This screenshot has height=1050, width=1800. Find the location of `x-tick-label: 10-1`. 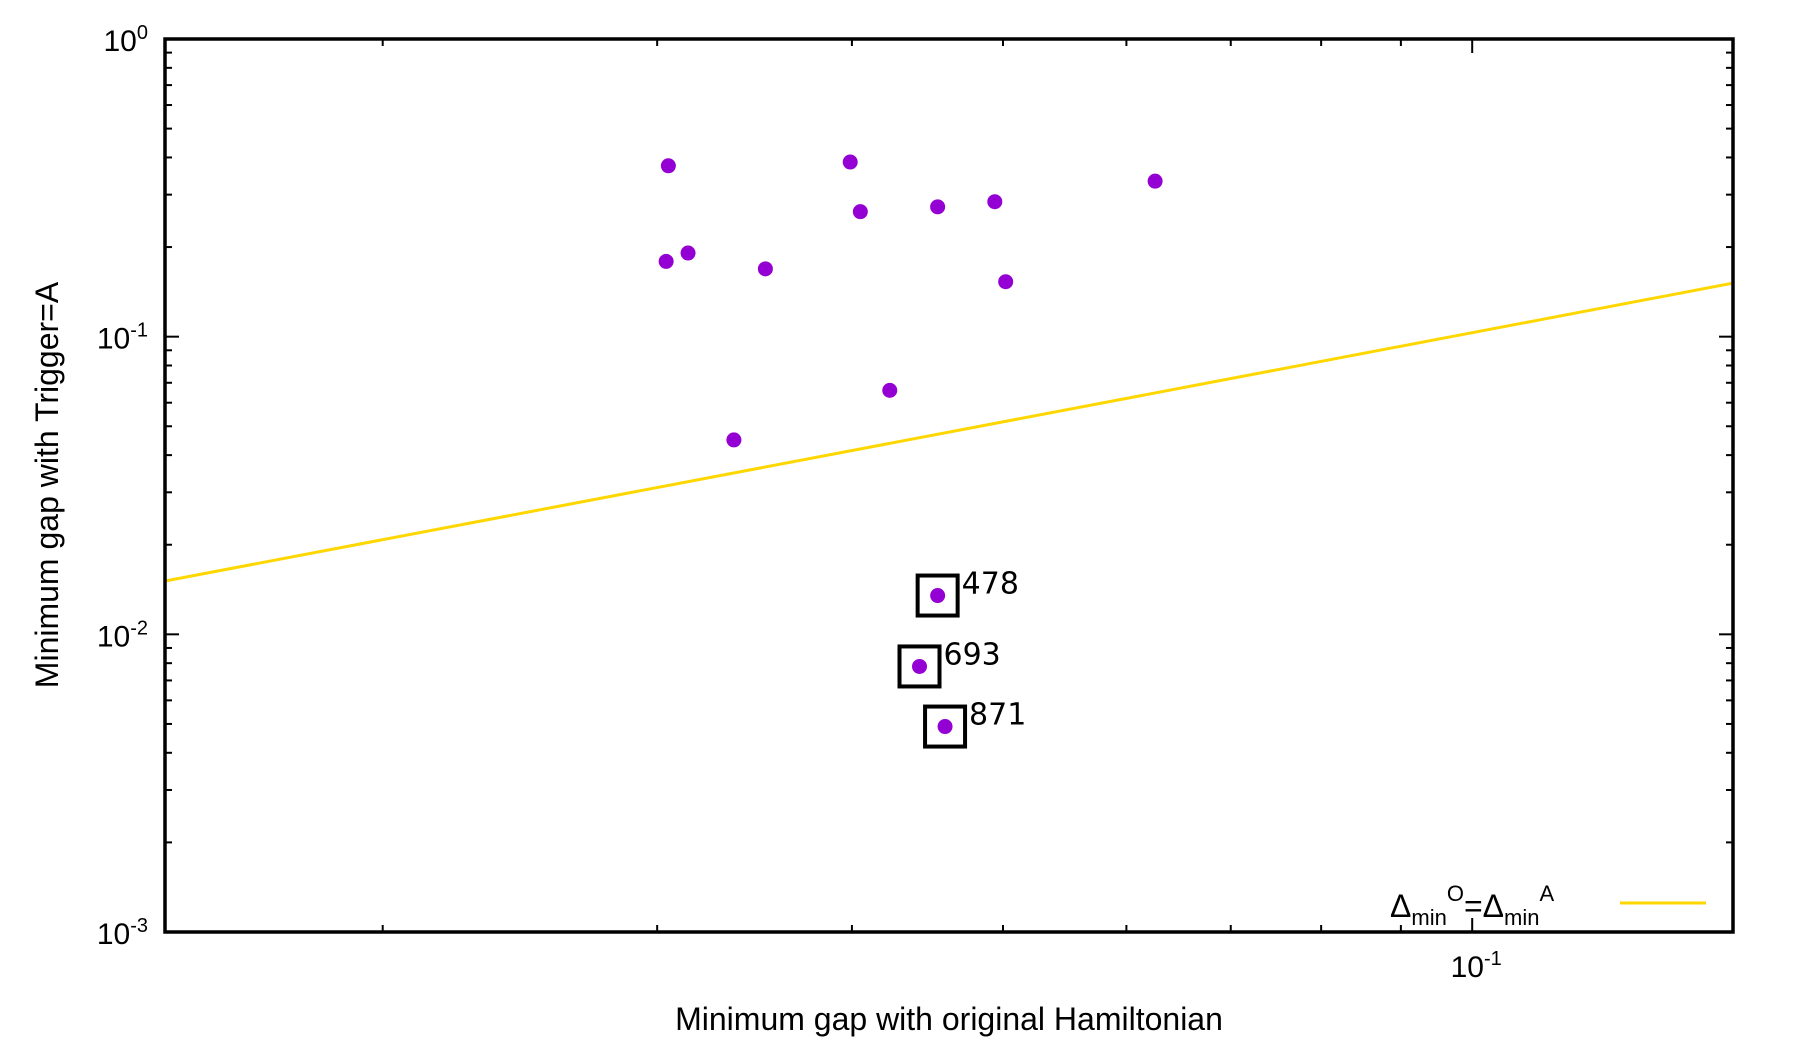

x-tick-label: 10-1 is located at coordinates (1476, 966).